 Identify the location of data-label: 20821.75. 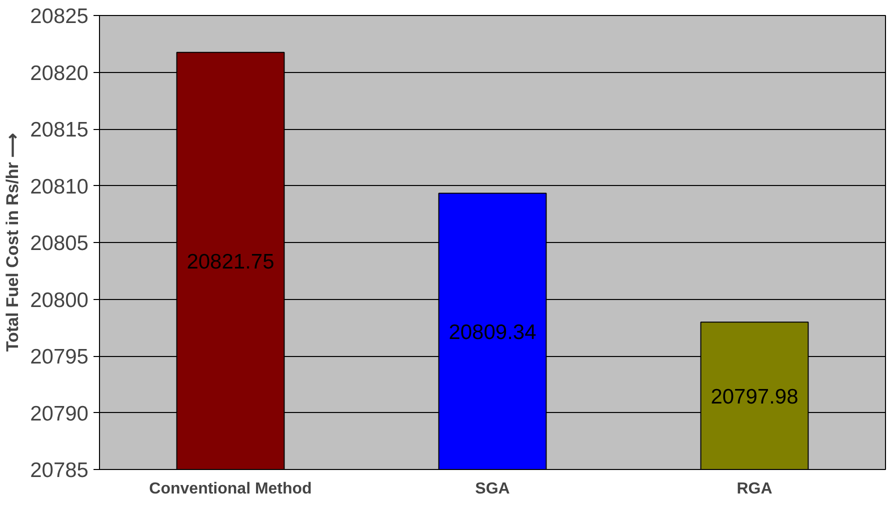
(230, 262).